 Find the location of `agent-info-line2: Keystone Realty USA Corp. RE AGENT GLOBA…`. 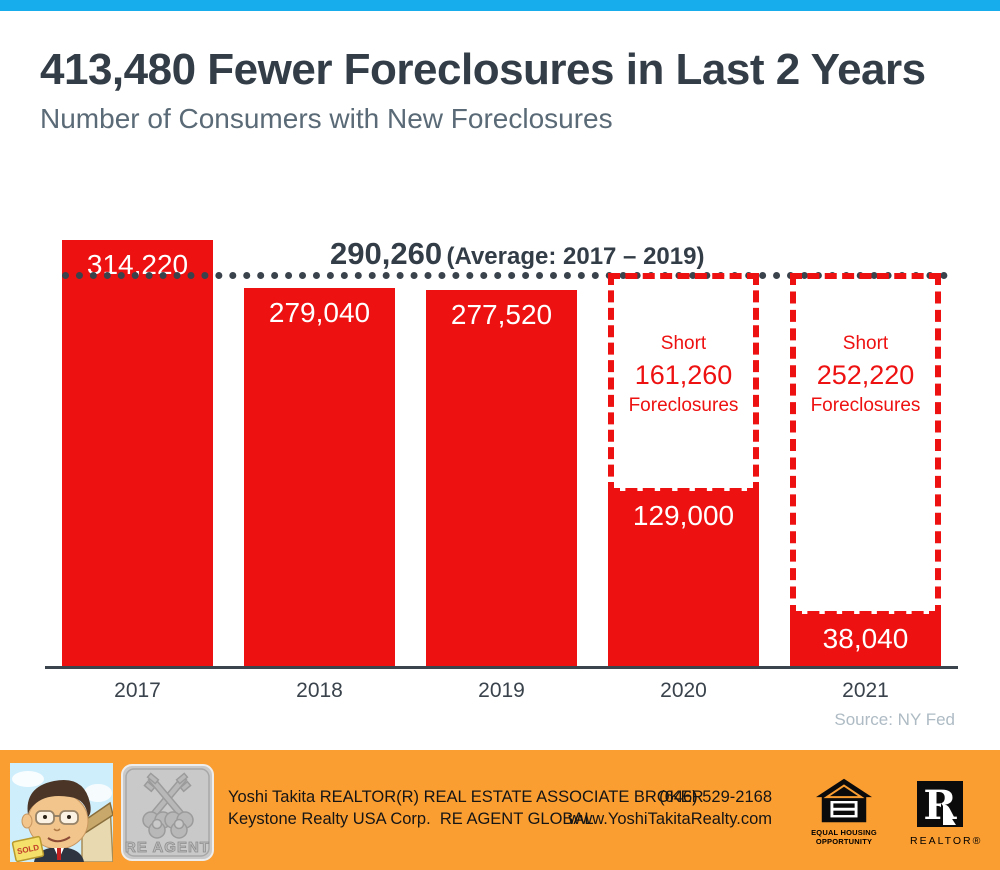

agent-info-line2: Keystone Realty USA Corp. RE AGENT GLOBA… is located at coordinates (411, 818).